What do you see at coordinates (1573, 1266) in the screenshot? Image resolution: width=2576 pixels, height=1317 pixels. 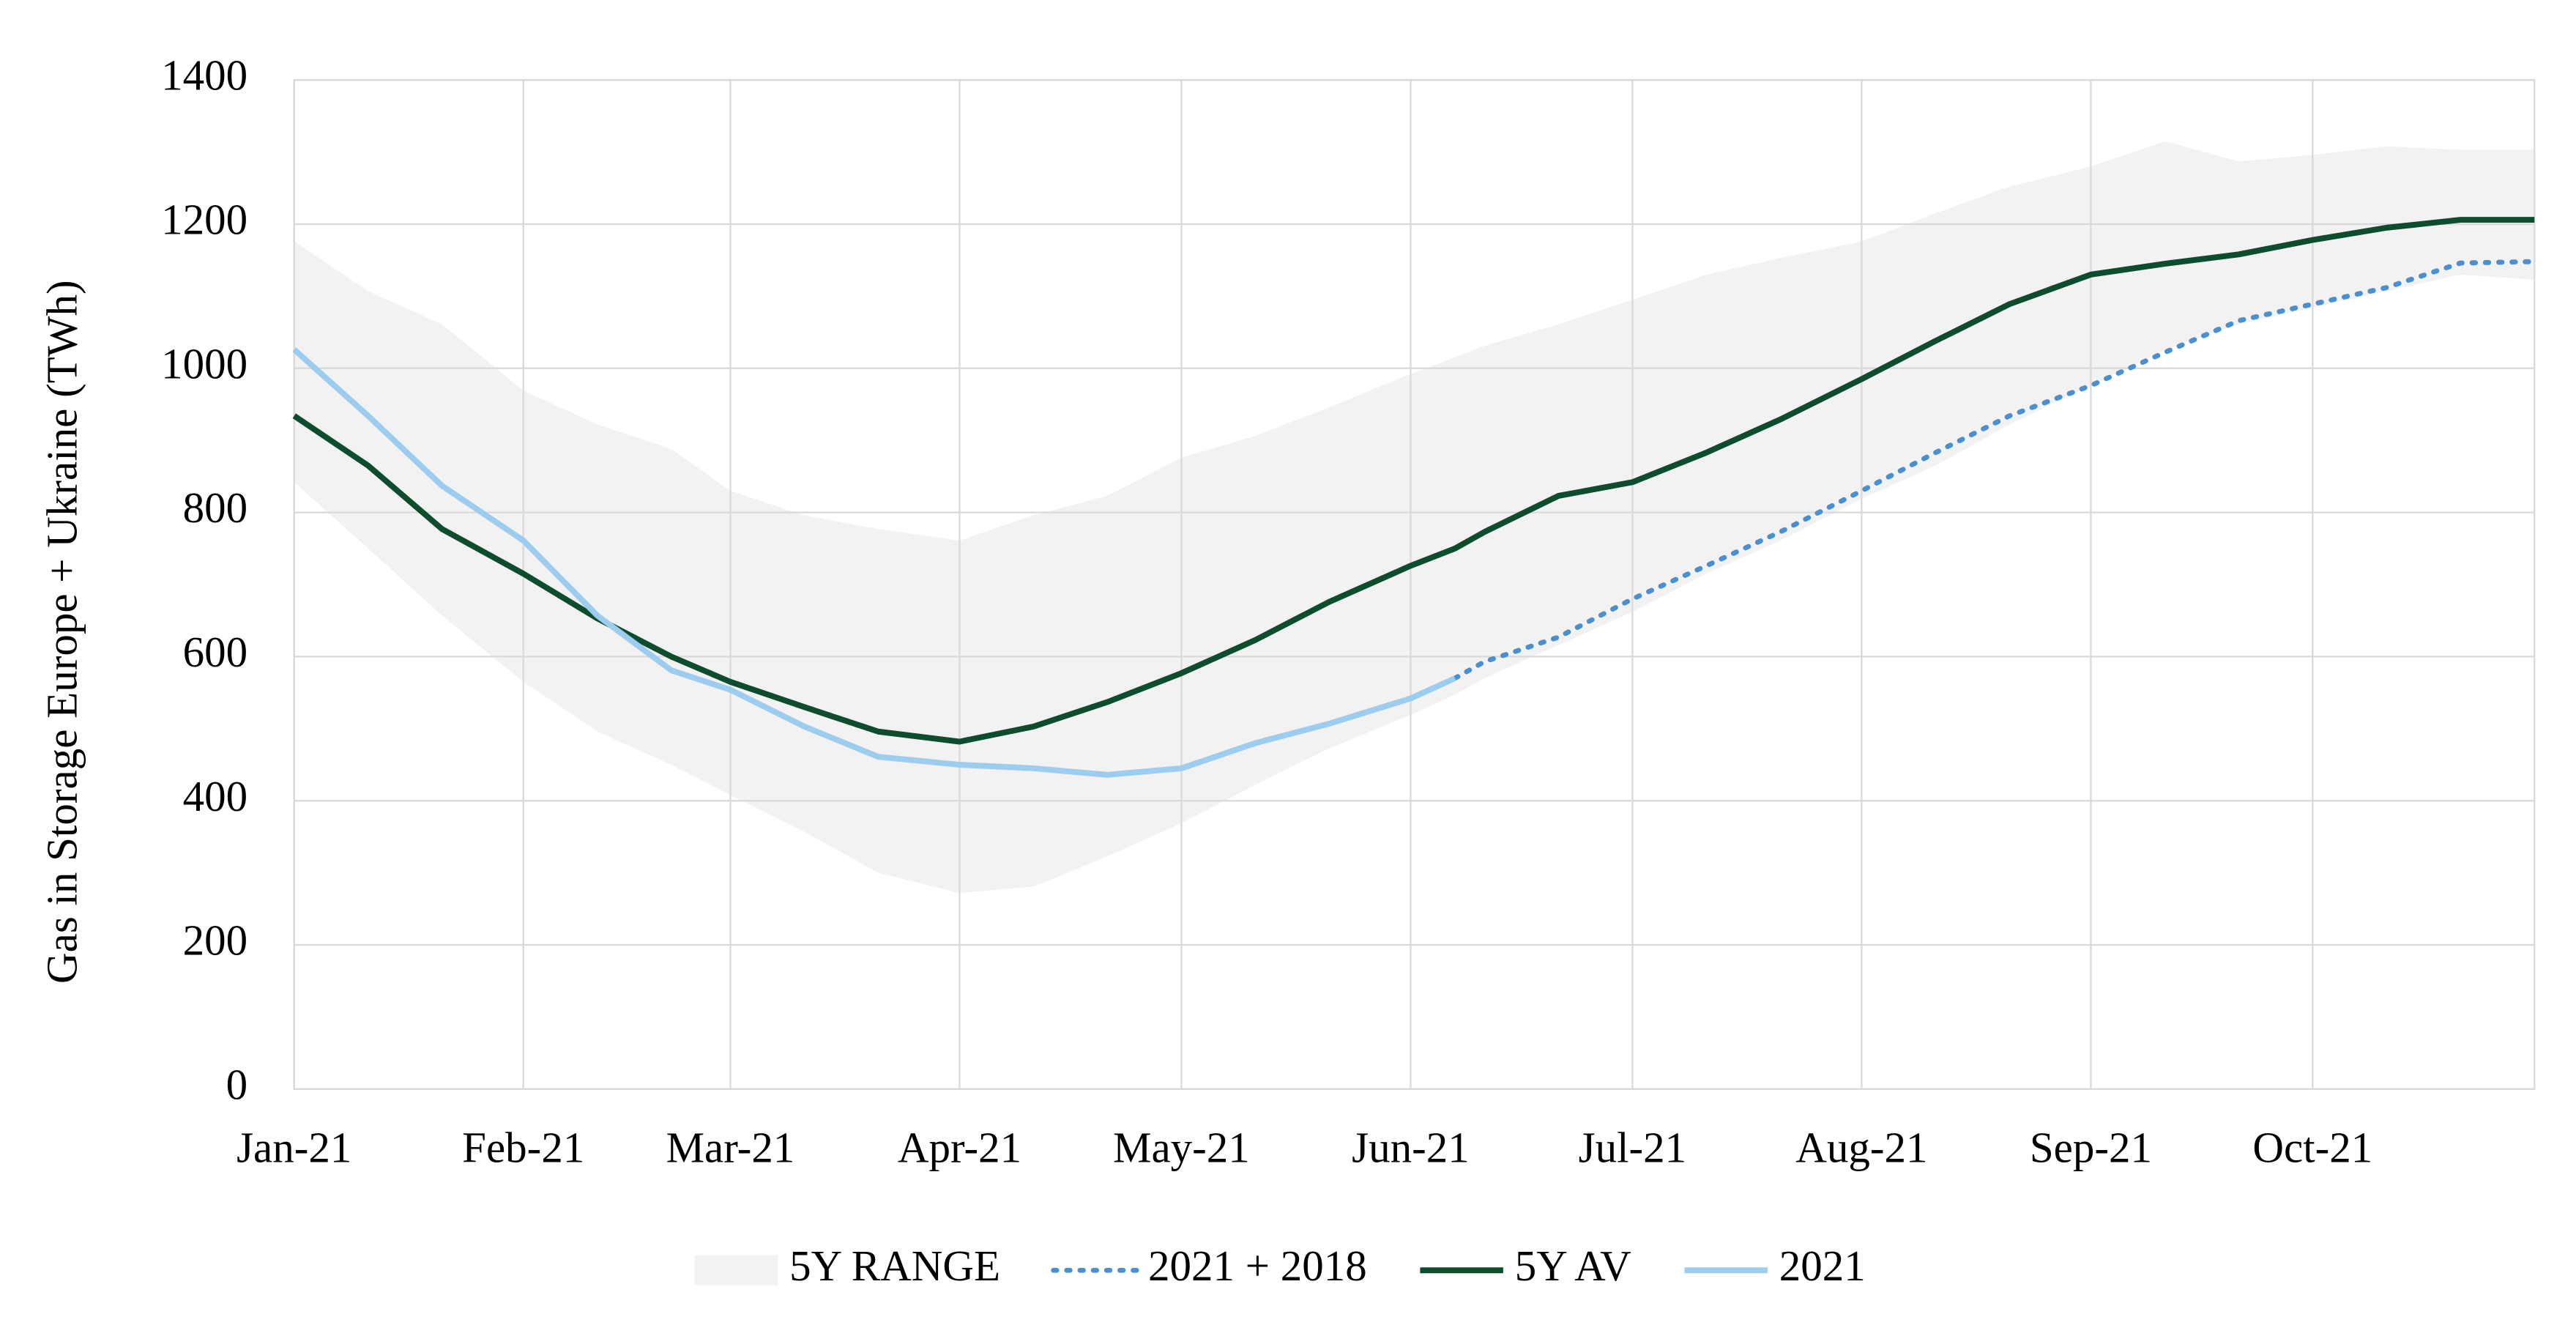 I see `legend-label: 5Y AV` at bounding box center [1573, 1266].